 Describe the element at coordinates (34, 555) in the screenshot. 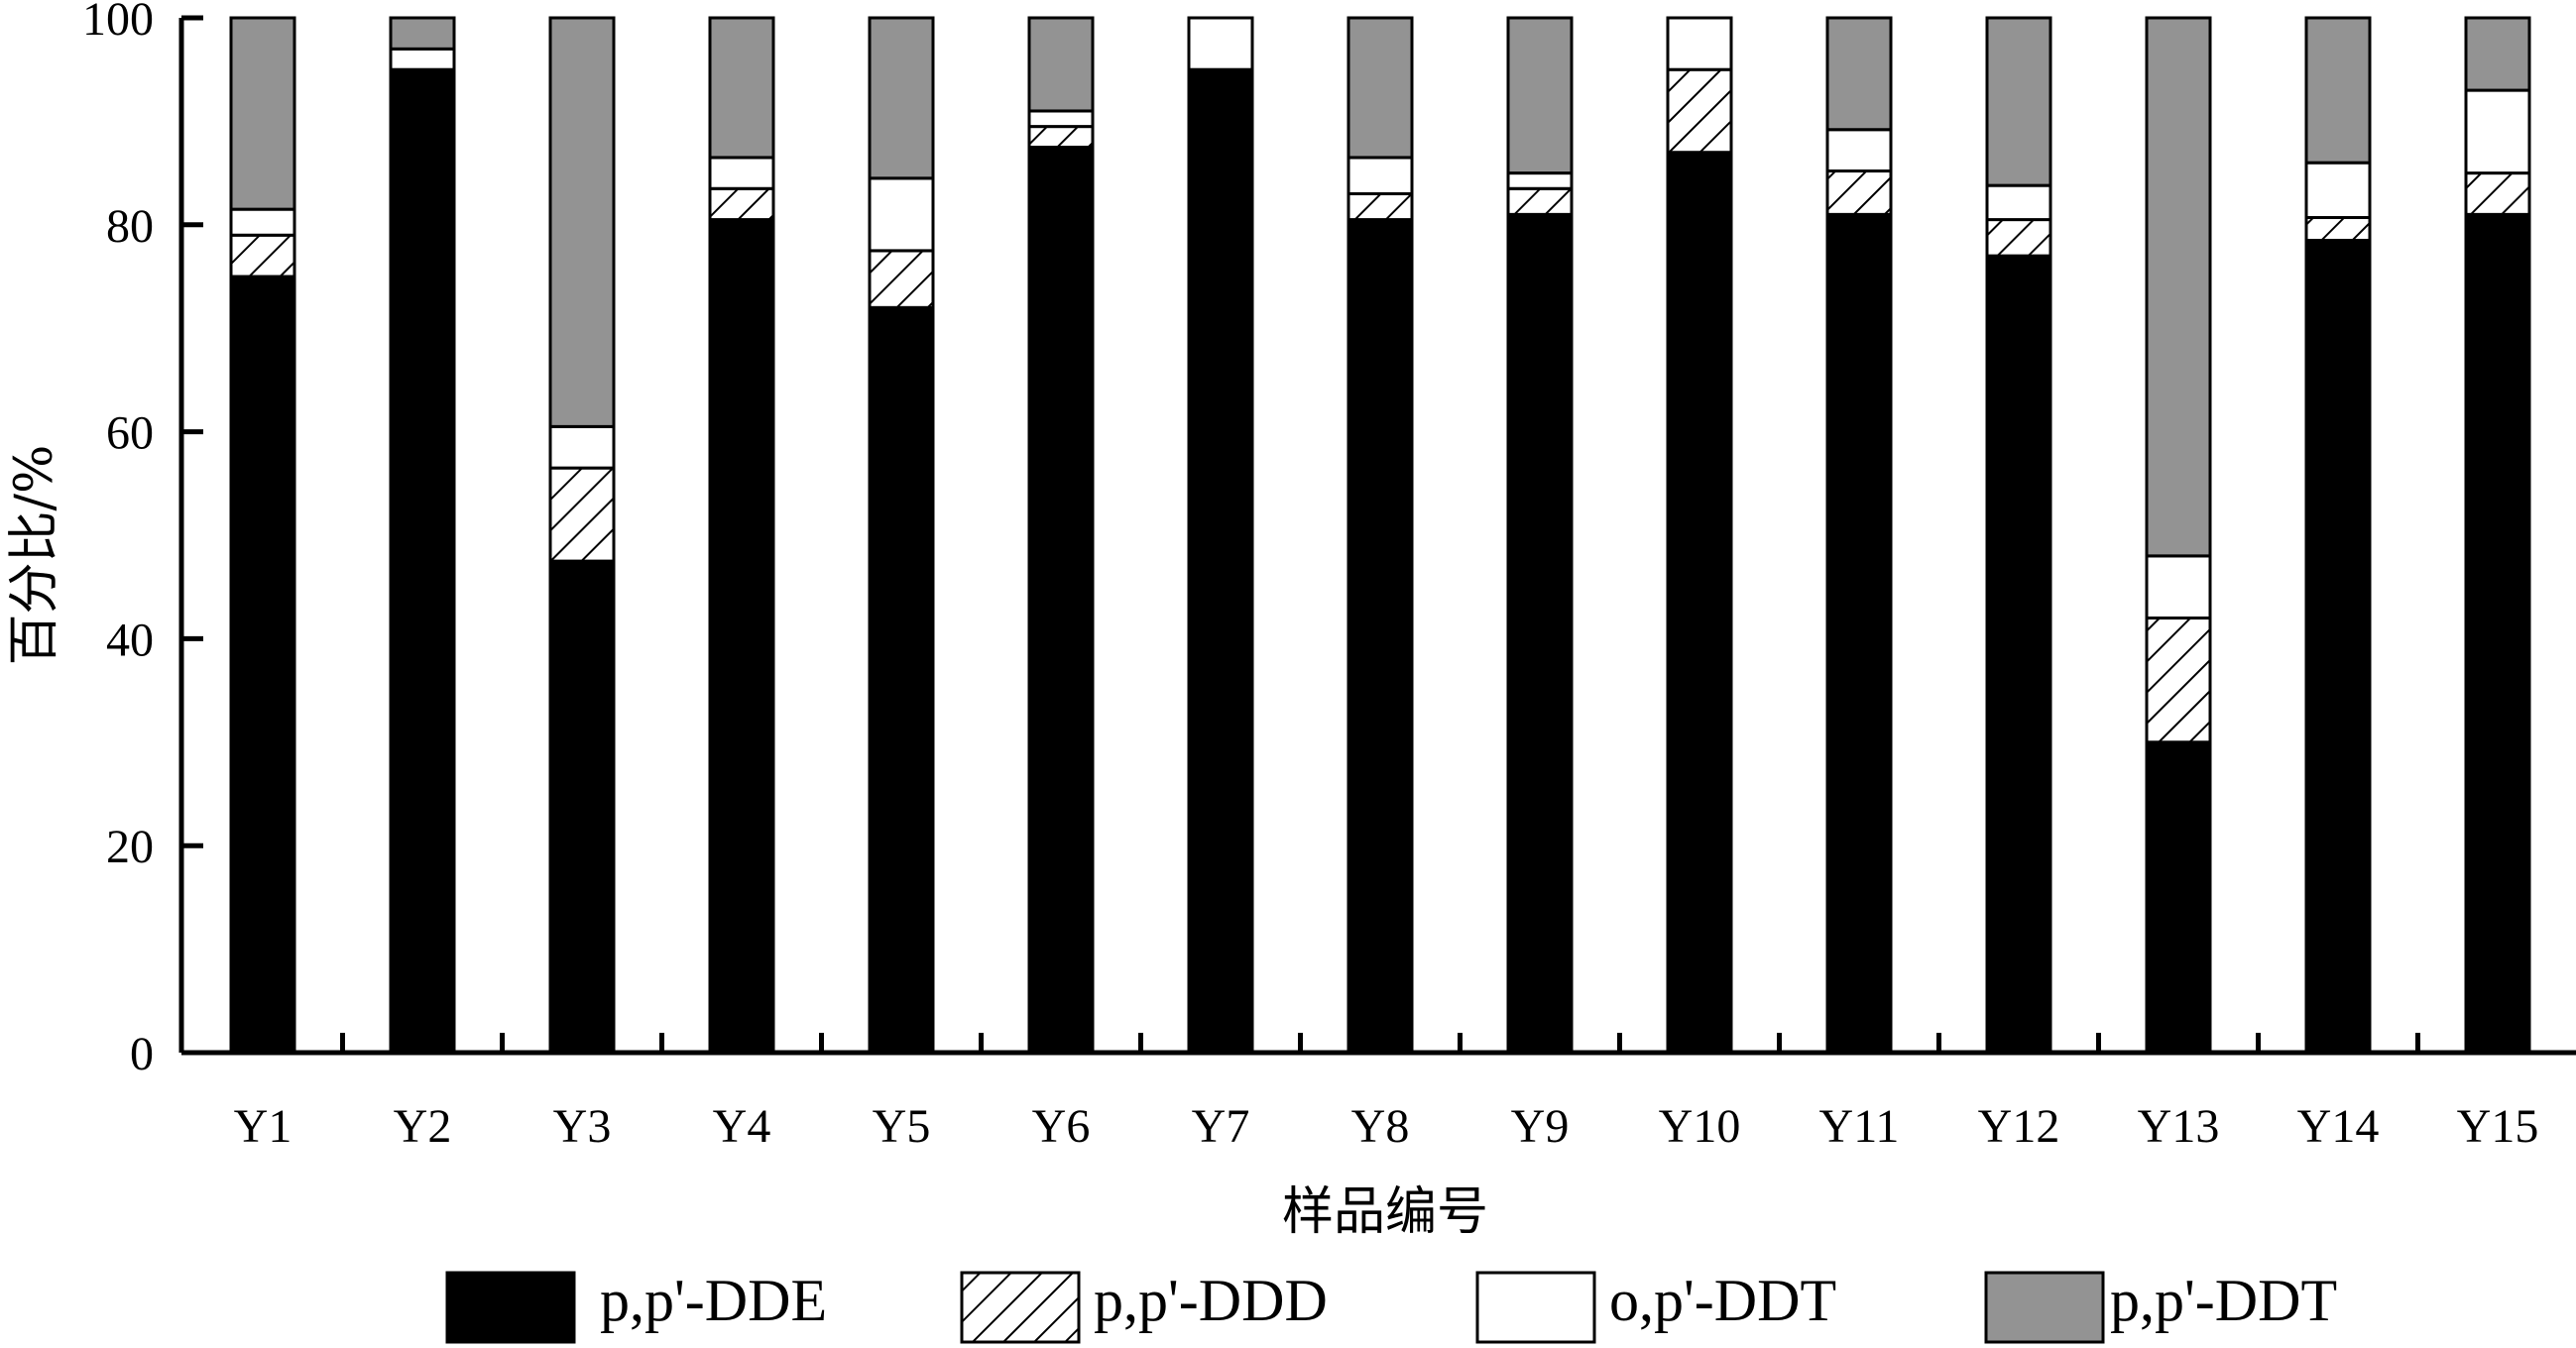

I see `y-axis-title: 百分比/%` at that location.